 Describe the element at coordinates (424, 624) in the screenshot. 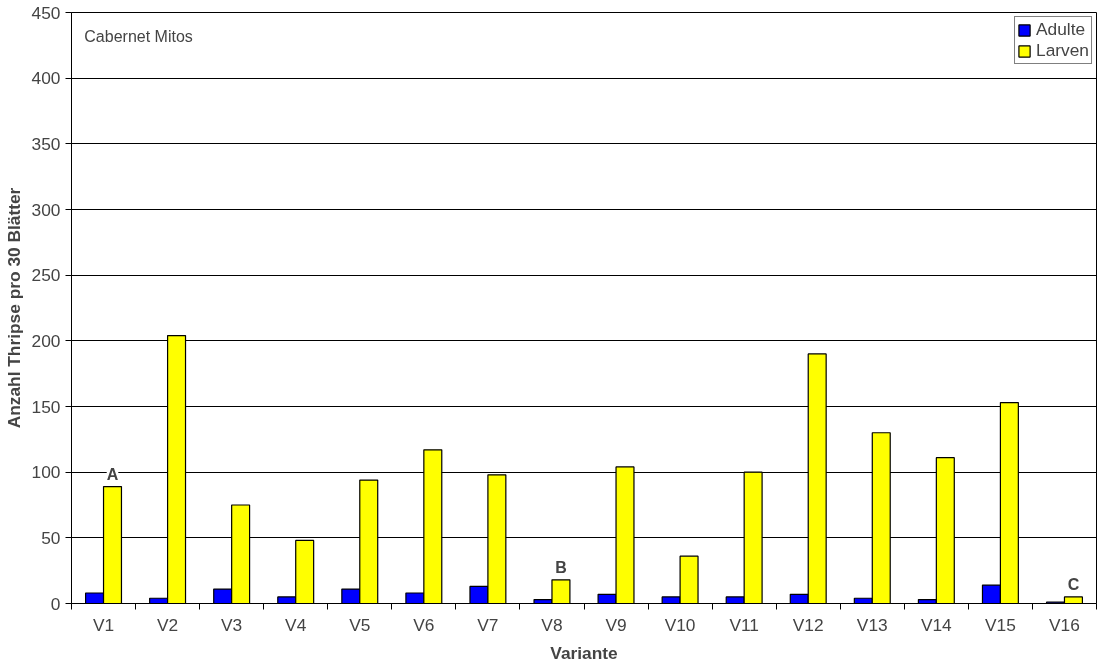

I see `x-tick-label: V6` at that location.